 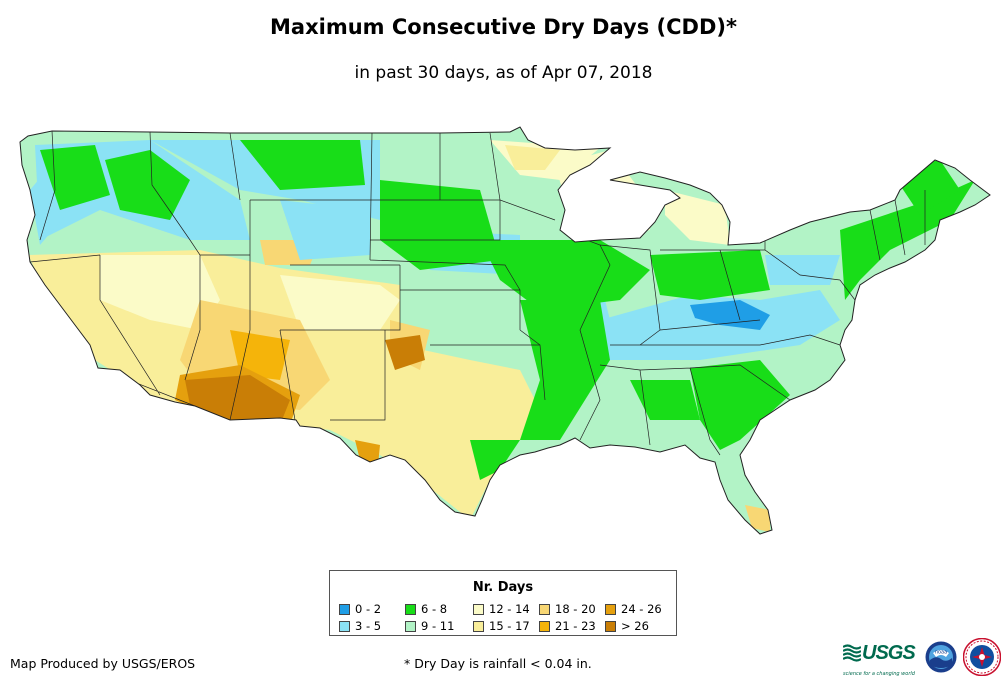 I want to click on legend-item-0-2: 0 - 2, so click(x=360, y=609).